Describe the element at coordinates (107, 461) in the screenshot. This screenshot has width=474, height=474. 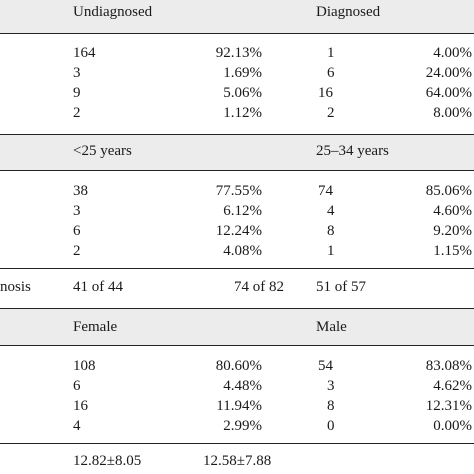
I see `table-cell: 12.82±8.05` at that location.